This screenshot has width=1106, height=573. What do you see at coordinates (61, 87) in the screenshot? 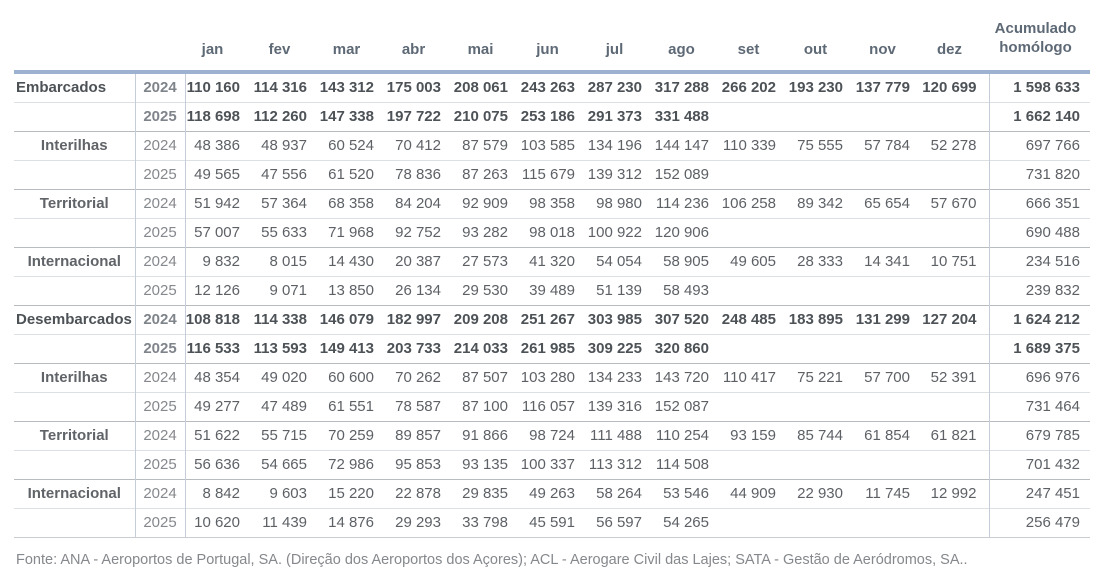
I see `row-label: Embarcados` at bounding box center [61, 87].